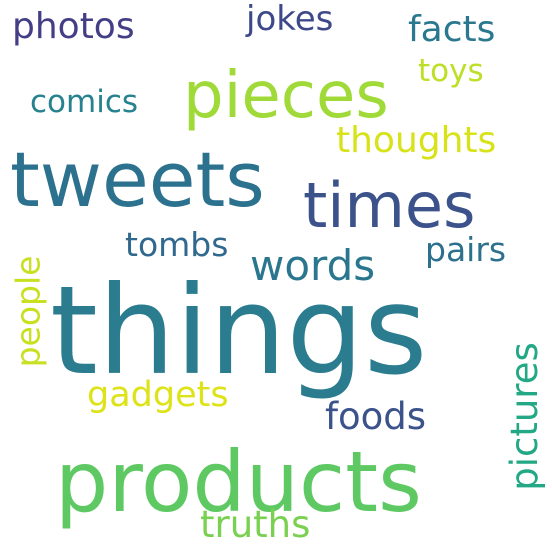 This screenshot has width=552, height=550. What do you see at coordinates (313, 265) in the screenshot?
I see `word-words: words` at bounding box center [313, 265].